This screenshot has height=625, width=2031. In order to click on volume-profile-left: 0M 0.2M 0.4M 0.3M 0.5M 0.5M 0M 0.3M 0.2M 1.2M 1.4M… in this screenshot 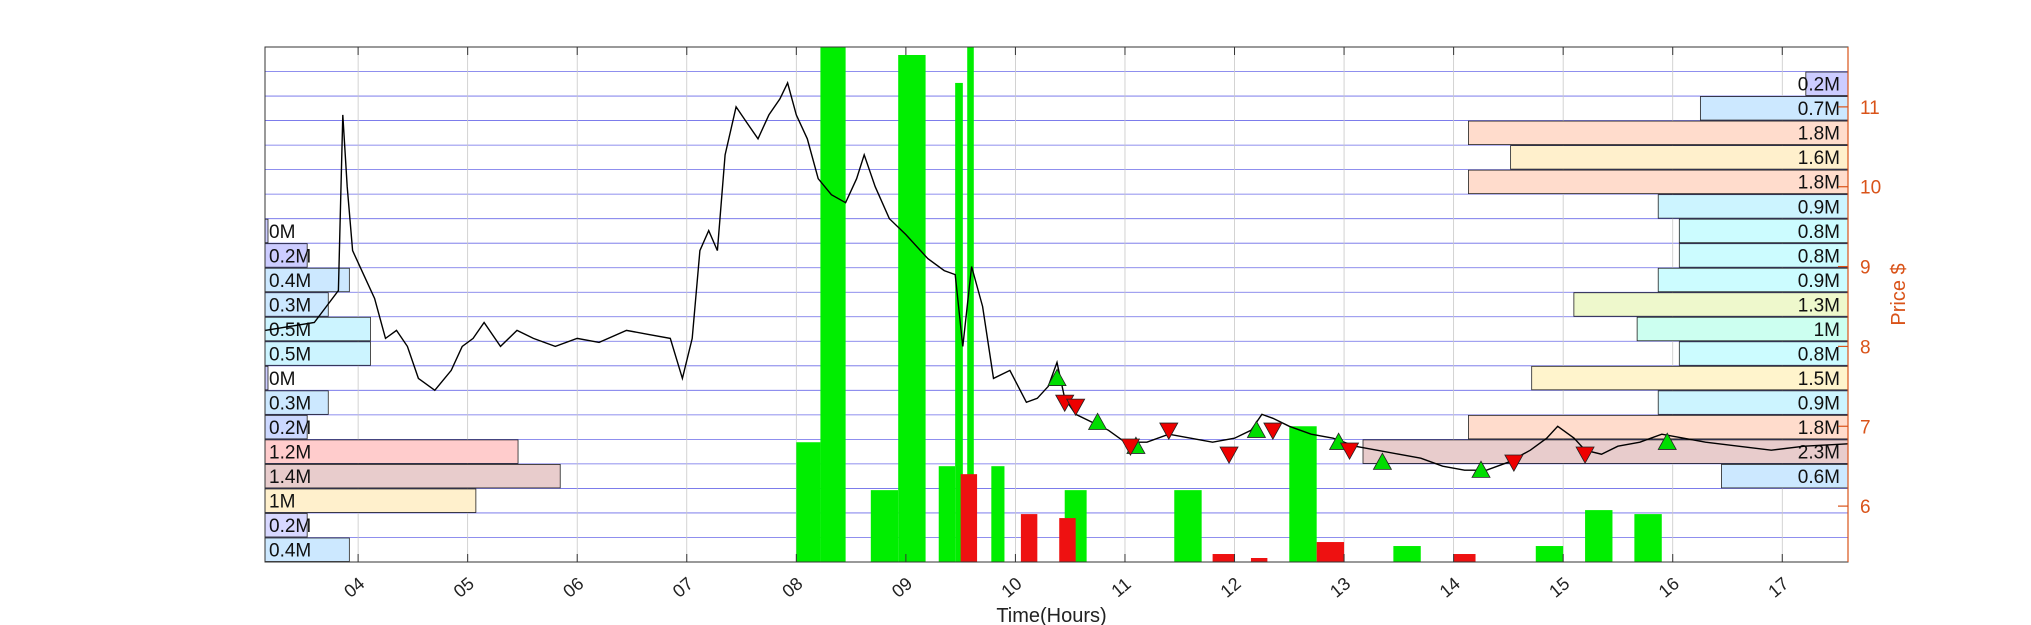, I will do `click(412, 390)`.